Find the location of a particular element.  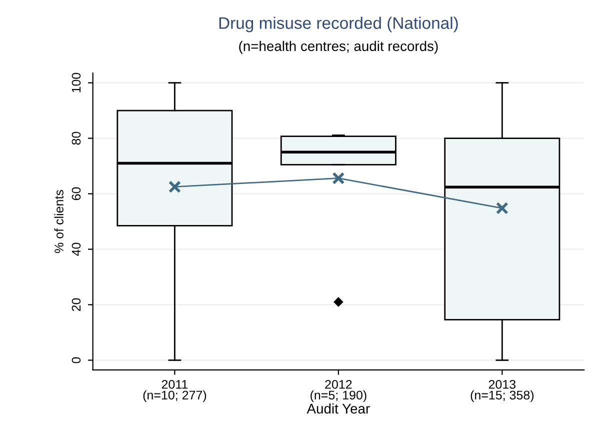

y-tick-label: 40 is located at coordinates (76, 249).